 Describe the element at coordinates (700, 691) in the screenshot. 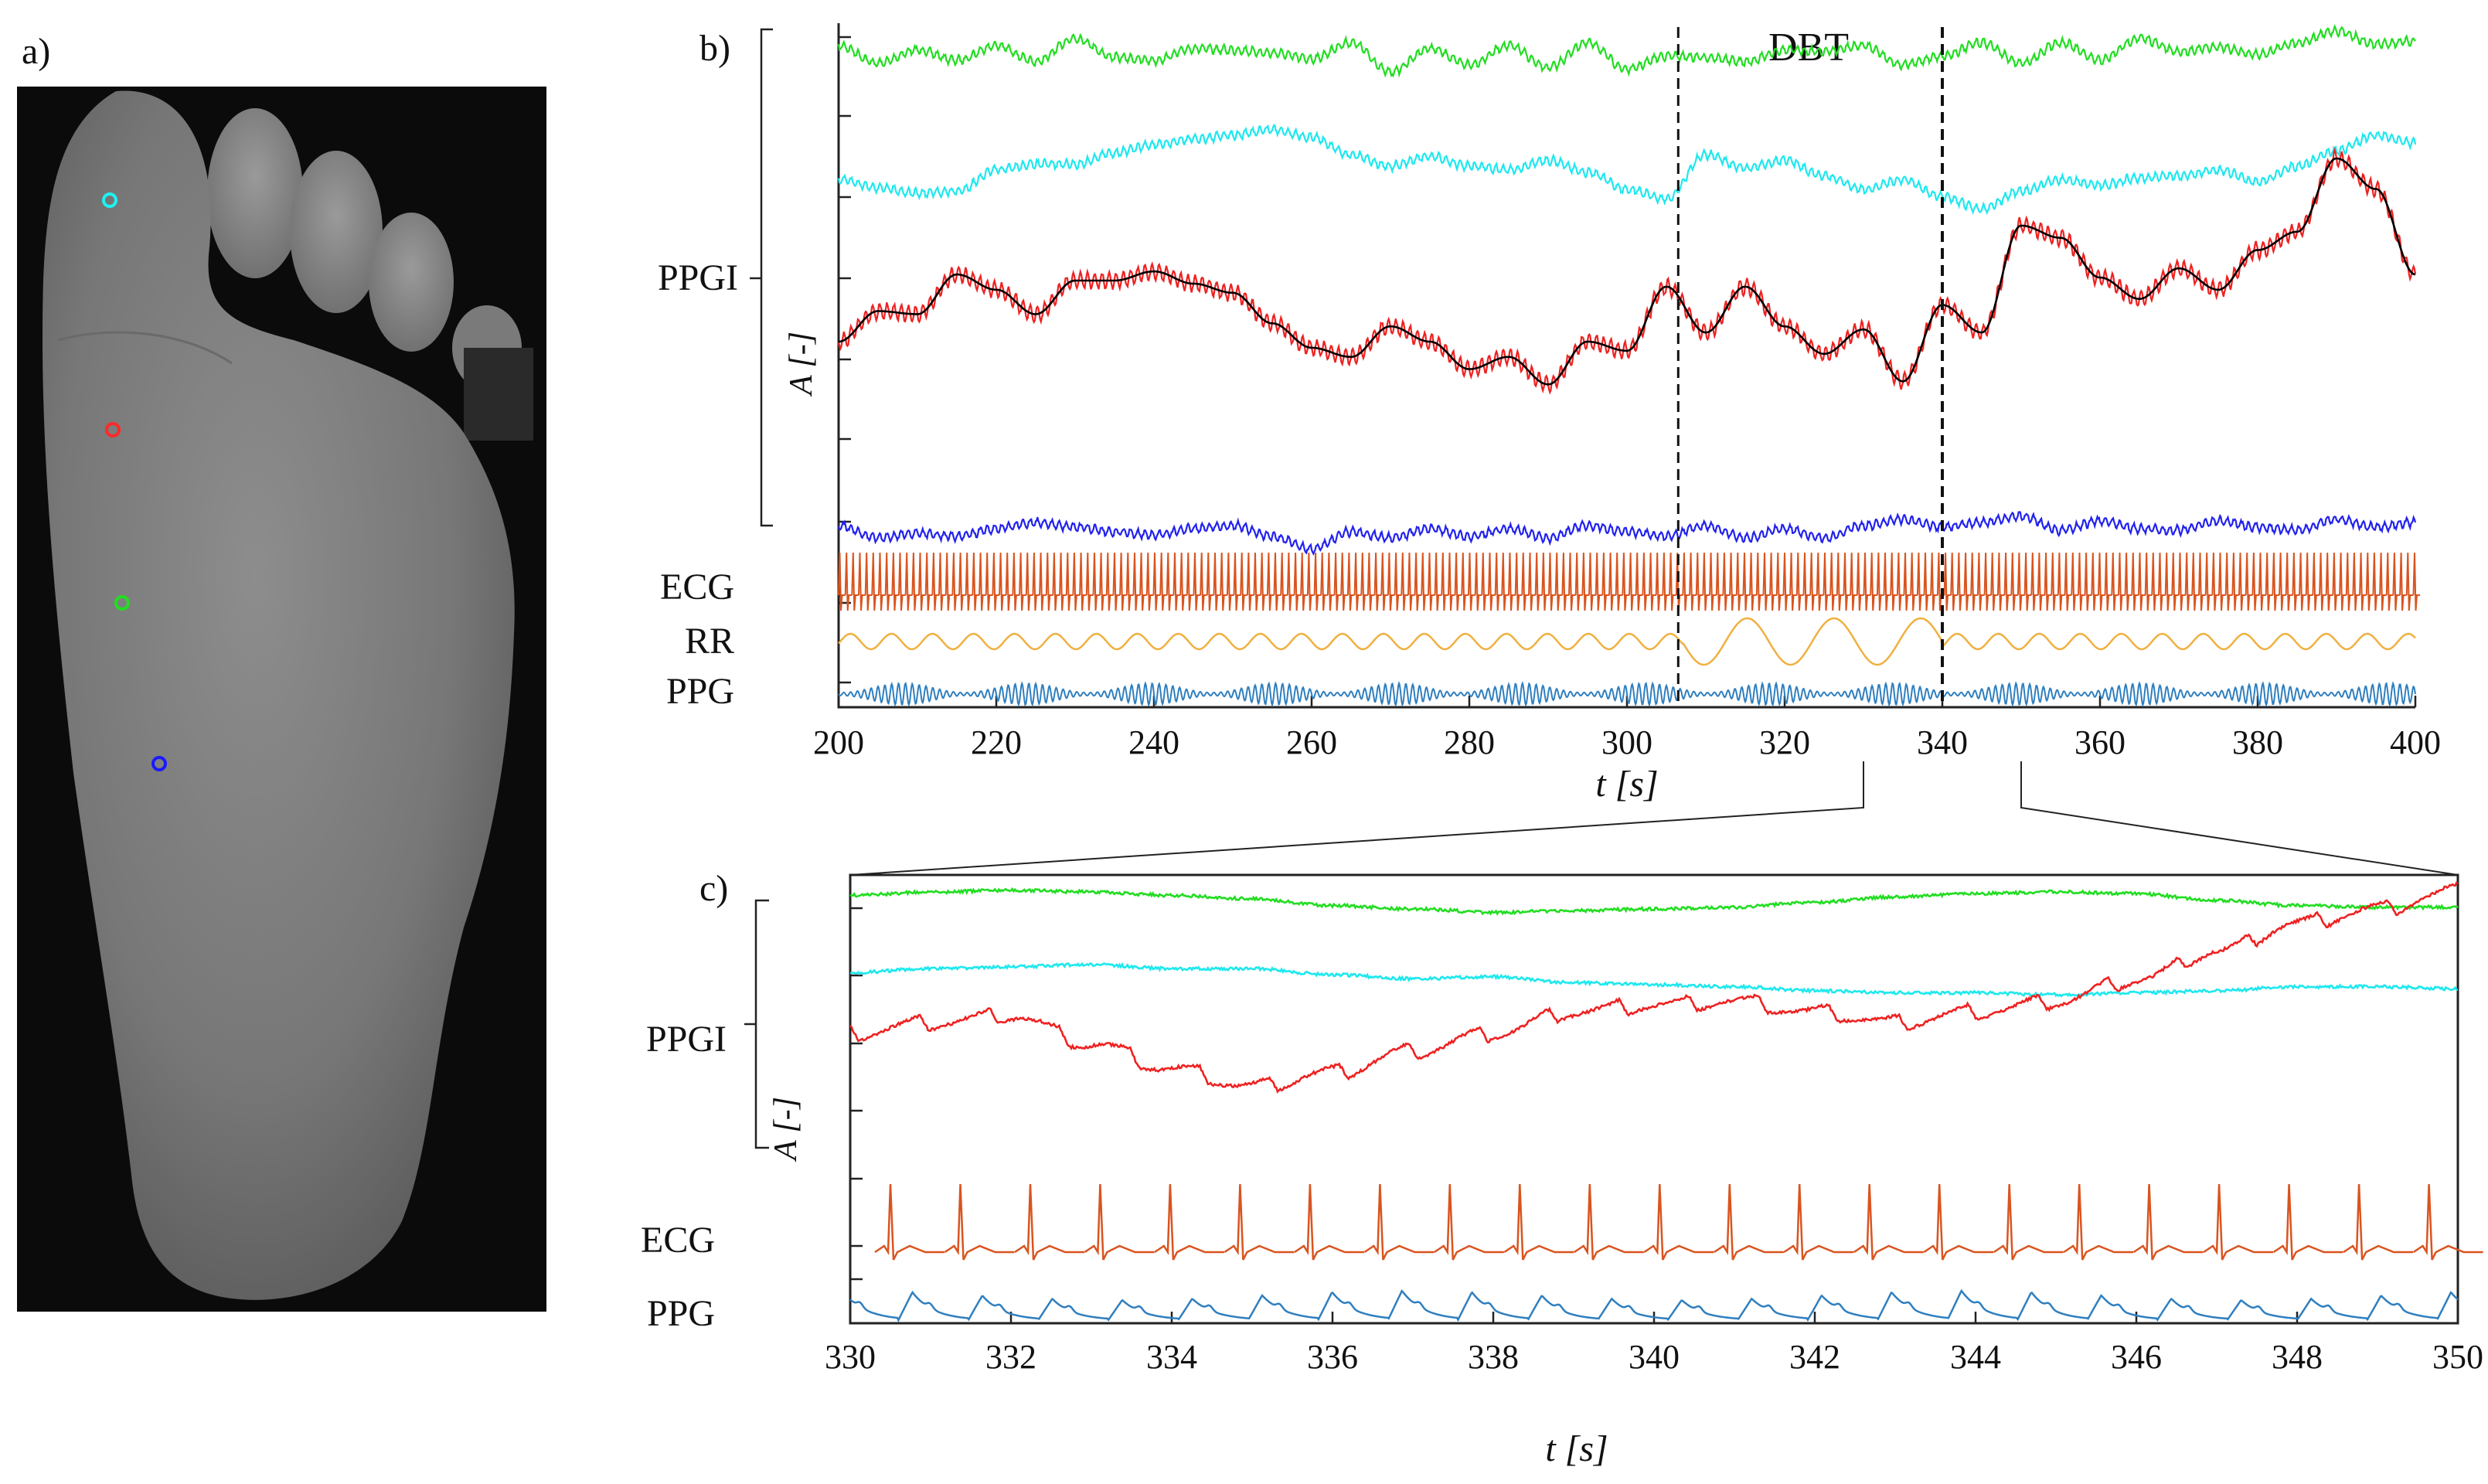

I see `panel-b-ppg-label: PPG` at that location.